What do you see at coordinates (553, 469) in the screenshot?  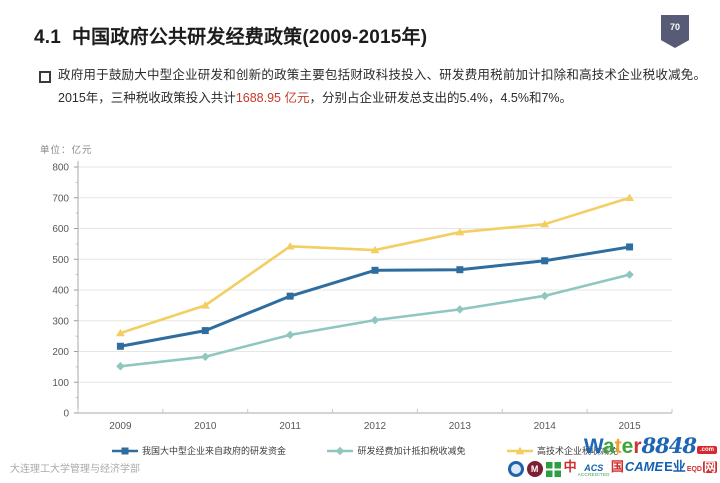 I see `green-grid-icon` at bounding box center [553, 469].